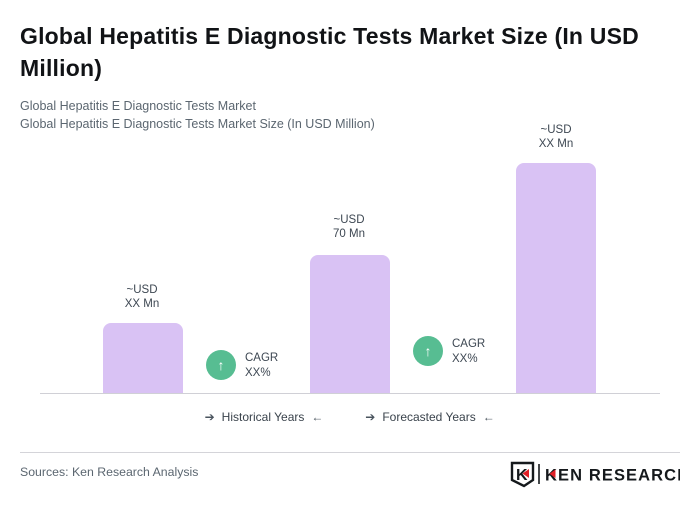 This screenshot has width=700, height=520. I want to click on footer-divider, so click(350, 452).